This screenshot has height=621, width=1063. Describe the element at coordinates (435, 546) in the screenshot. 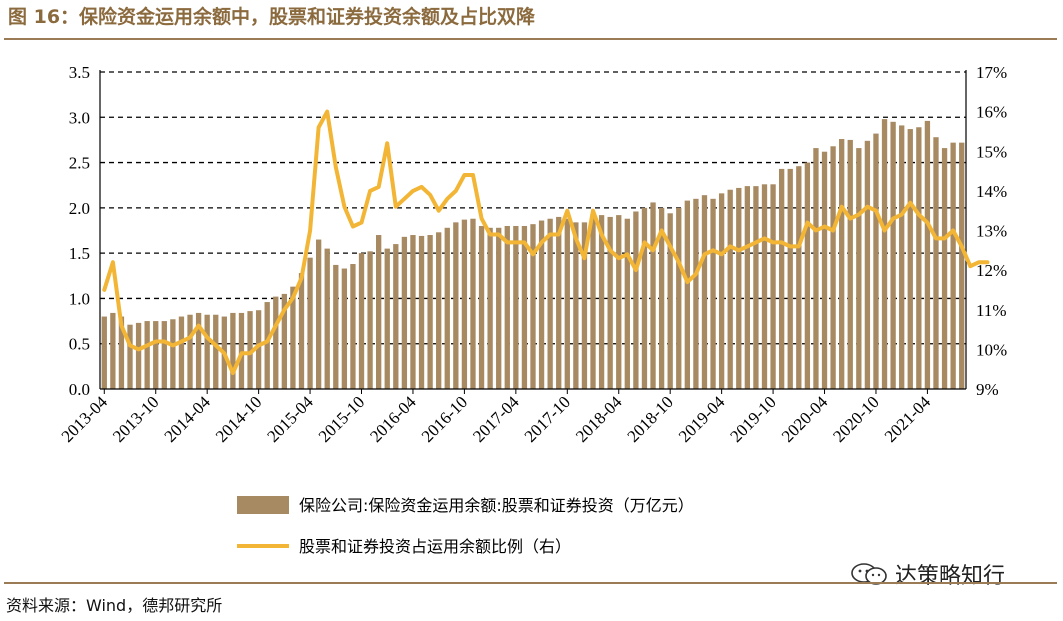

I see `legend-line-label: 股票和证券投资占运用余额比例（右）` at that location.